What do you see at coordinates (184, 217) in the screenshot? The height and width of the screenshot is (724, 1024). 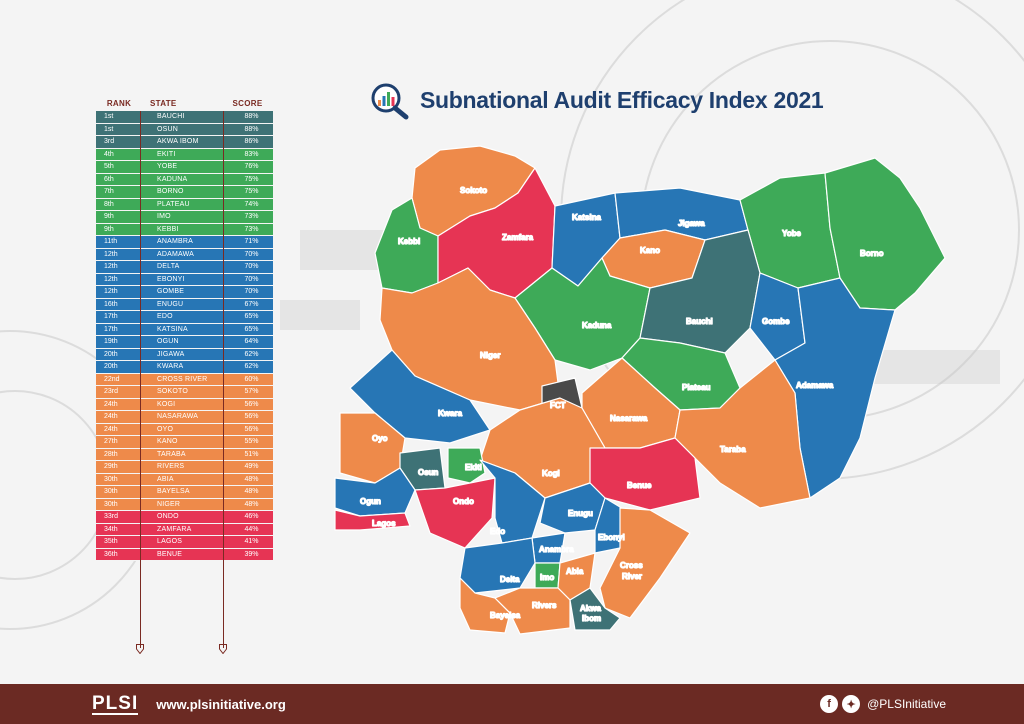 I see `table-row: 9th IMO 73%` at bounding box center [184, 217].